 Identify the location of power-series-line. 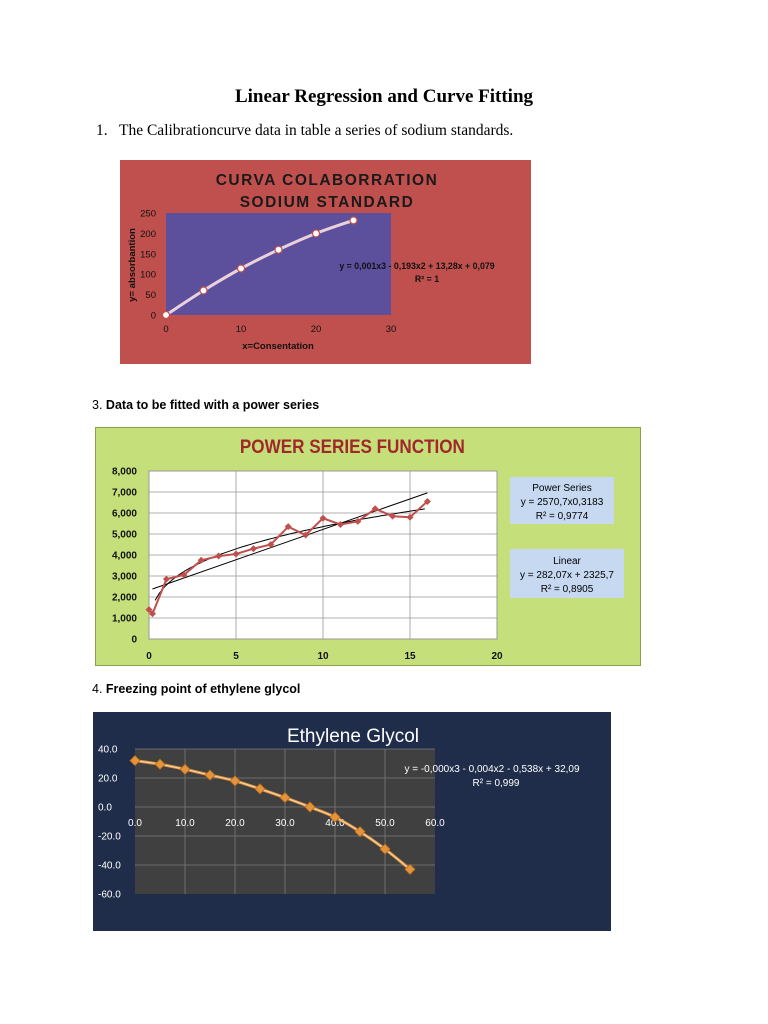
(288, 558).